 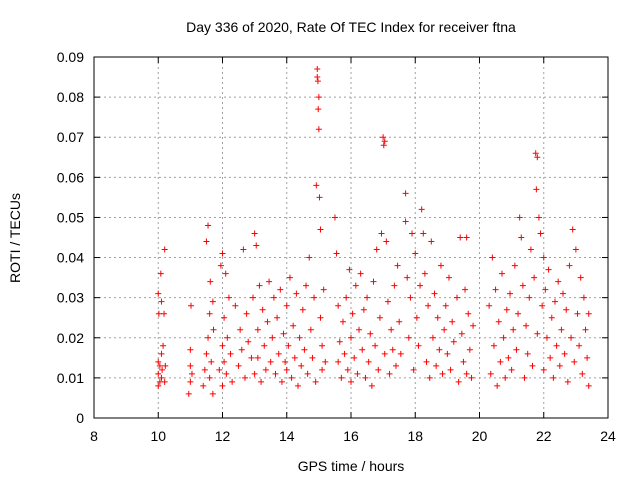 I want to click on y-tick-label: 0.03, so click(x=70, y=298).